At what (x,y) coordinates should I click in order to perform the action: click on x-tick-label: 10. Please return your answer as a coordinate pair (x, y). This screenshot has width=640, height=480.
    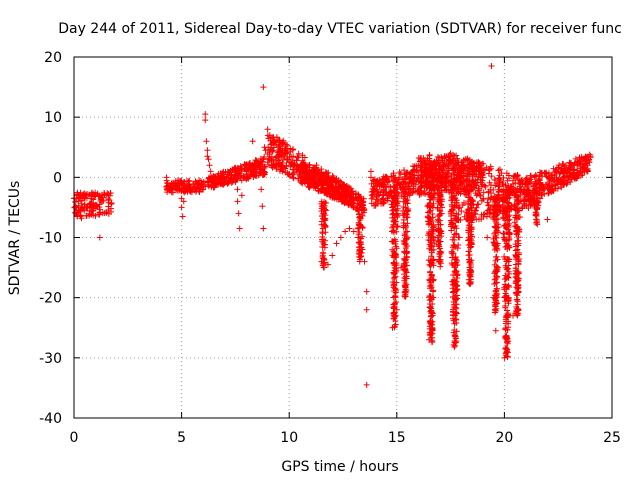
    Looking at the image, I should click on (289, 438).